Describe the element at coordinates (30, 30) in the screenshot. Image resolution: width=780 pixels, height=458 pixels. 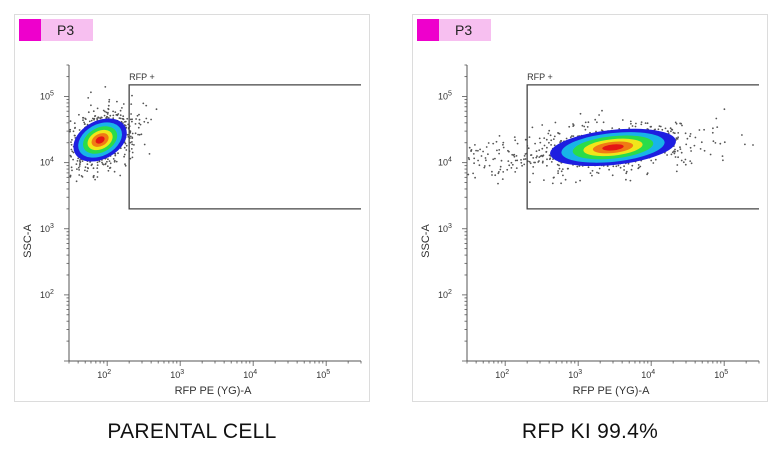
I see `population-color-swatch` at that location.